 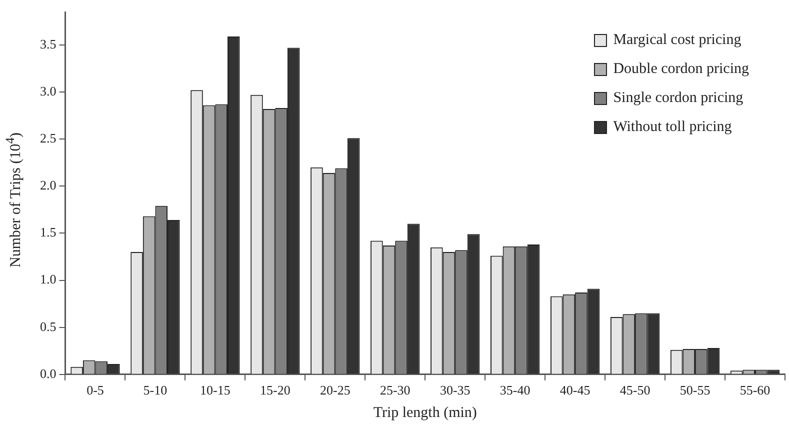 What do you see at coordinates (755, 390) in the screenshot?
I see `x-tick-label: 55-60` at bounding box center [755, 390].